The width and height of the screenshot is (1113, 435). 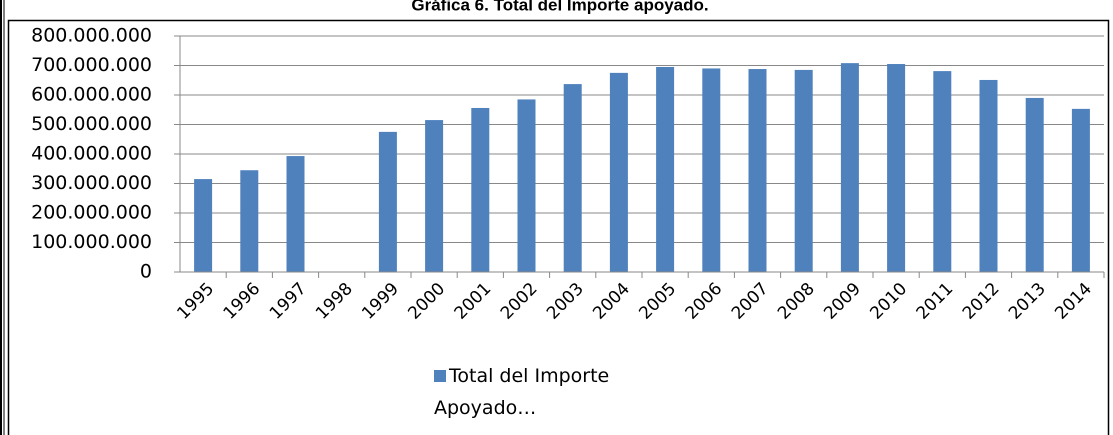 I want to click on x-tick-label: 2003, so click(x=565, y=301).